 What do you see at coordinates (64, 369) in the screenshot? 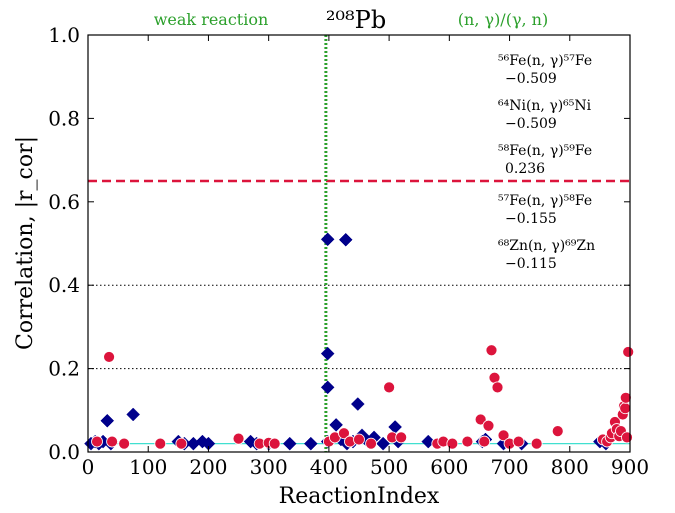
I see `y-tick-label: 0.2` at bounding box center [64, 369].